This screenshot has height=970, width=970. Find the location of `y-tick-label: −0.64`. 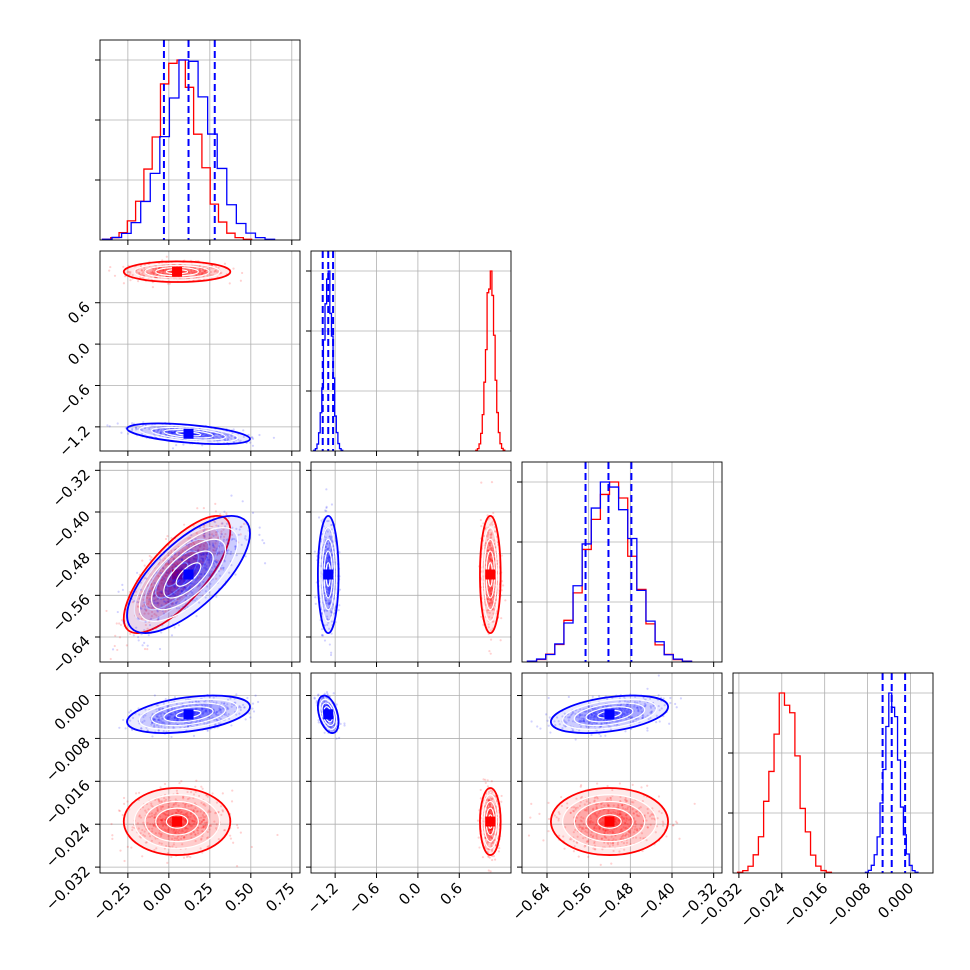

y-tick-label: −0.64 is located at coordinates (71, 654).